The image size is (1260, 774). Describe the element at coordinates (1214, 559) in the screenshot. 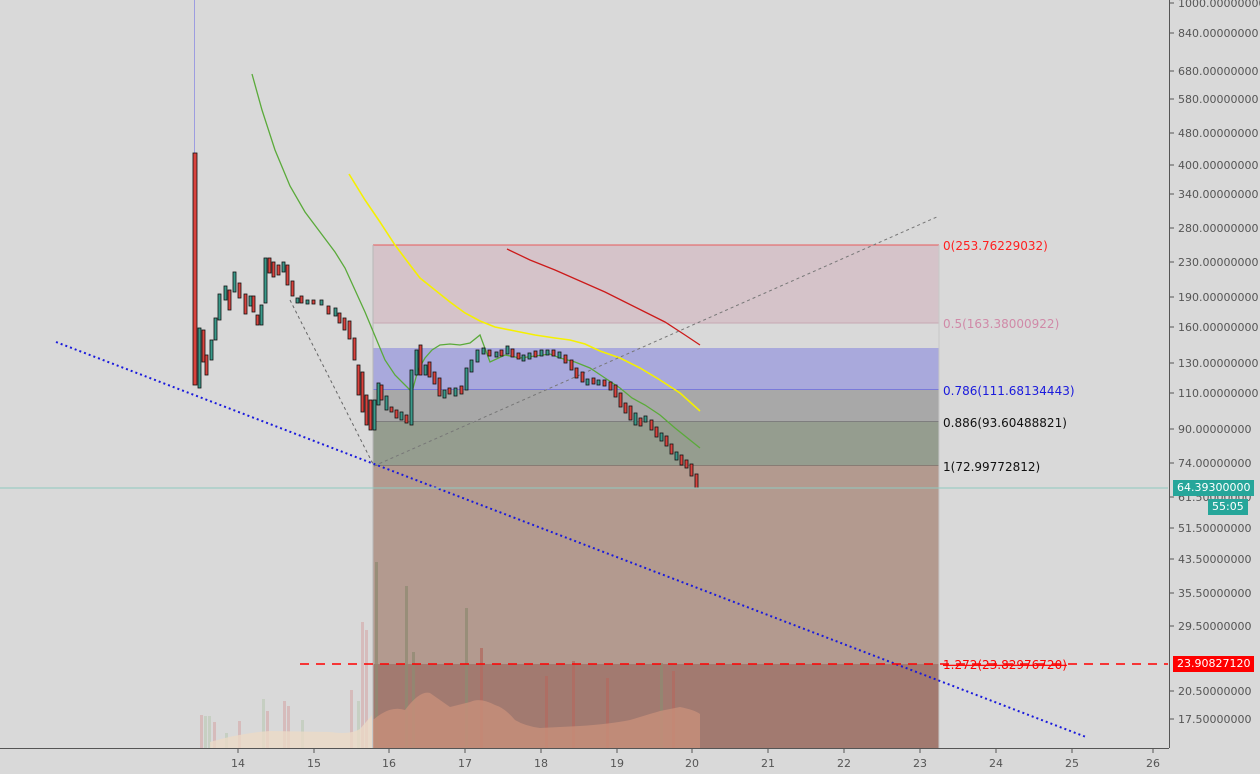

I see `price-tick: 43.50000000` at that location.